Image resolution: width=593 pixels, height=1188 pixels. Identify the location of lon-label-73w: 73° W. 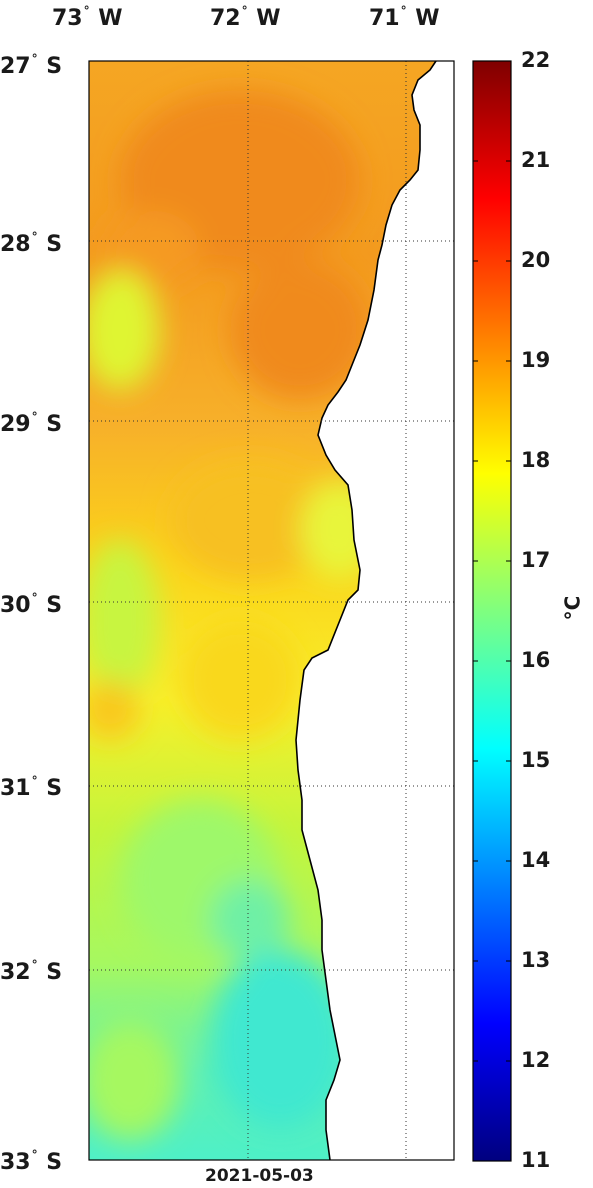
(87, 17).